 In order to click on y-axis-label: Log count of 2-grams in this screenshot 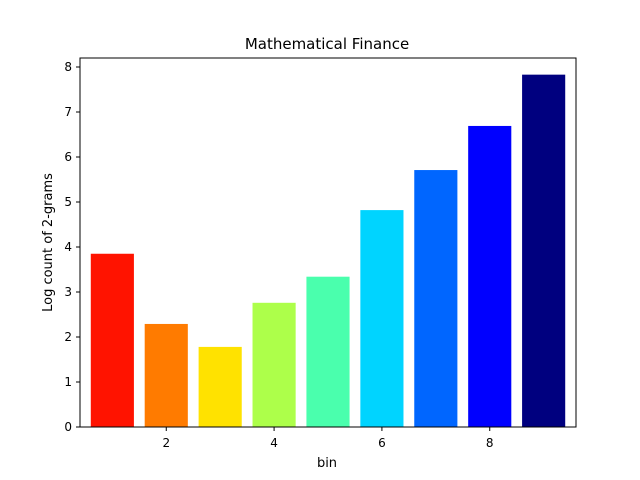, I will do `click(48, 242)`.